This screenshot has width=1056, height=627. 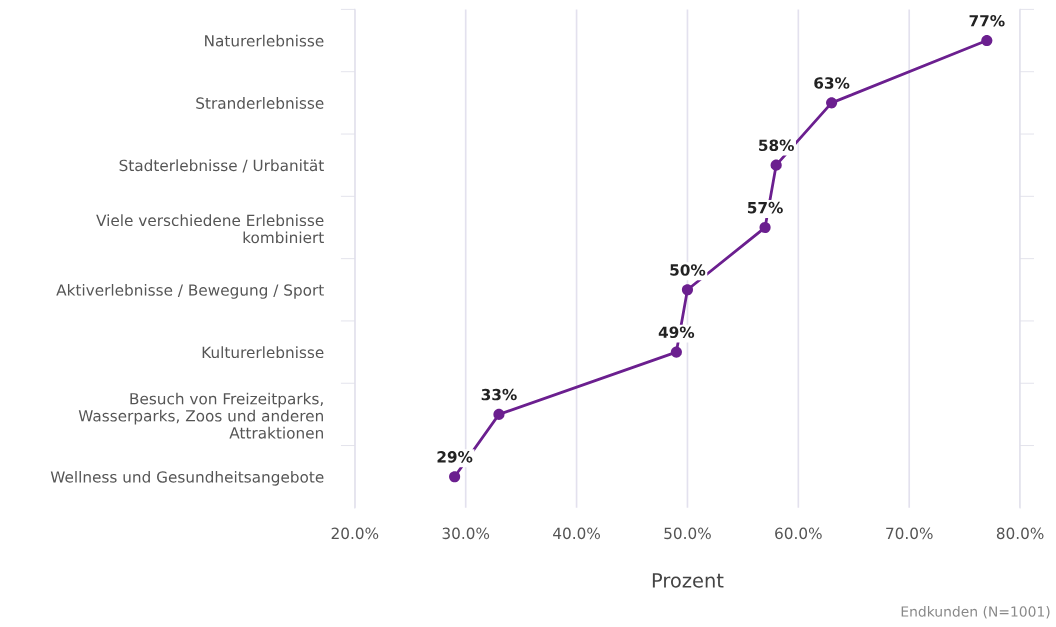 I want to click on y-tick-label: Besuch von Freizeitparks, Wasserparks, Zoos und anderen Attraktionen, so click(x=200, y=415).